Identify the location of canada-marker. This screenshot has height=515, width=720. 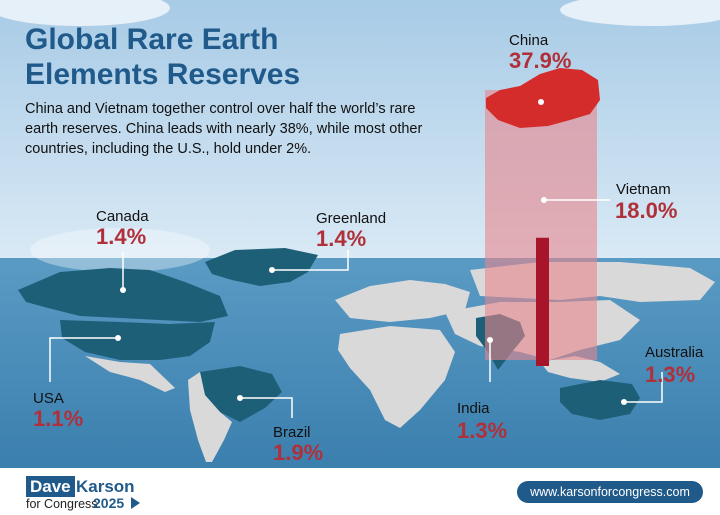
(123, 290).